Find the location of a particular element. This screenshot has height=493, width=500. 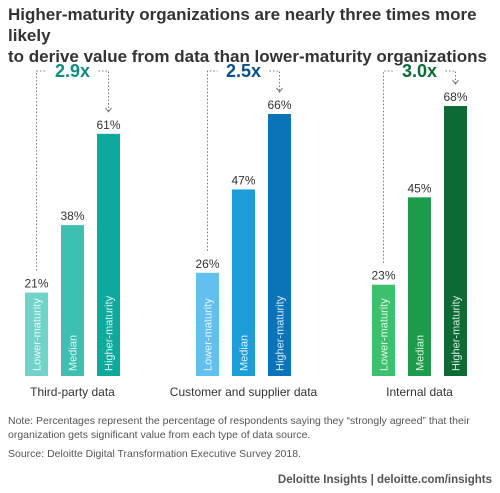

bar-category-label-1-2: Higher-maturity is located at coordinates (281, 333).